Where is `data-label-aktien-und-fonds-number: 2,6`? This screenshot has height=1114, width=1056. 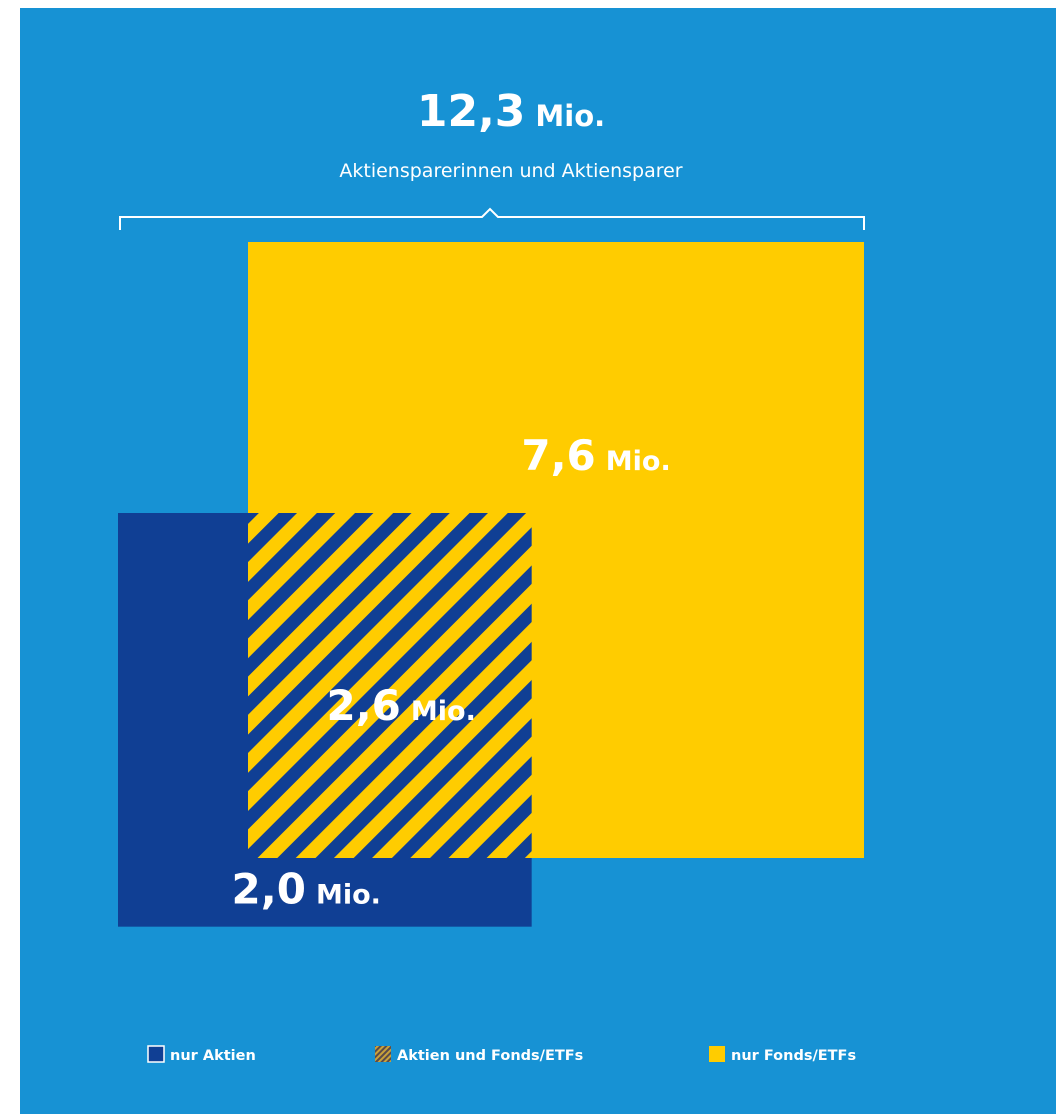 data-label-aktien-und-fonds-number: 2,6 is located at coordinates (364, 705).